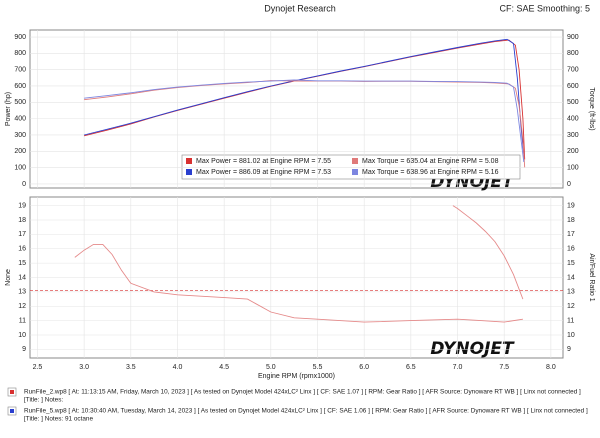 The width and height of the screenshot is (600, 438). What do you see at coordinates (573, 135) in the screenshot?
I see `y2-tick-label: 300` at bounding box center [573, 135].